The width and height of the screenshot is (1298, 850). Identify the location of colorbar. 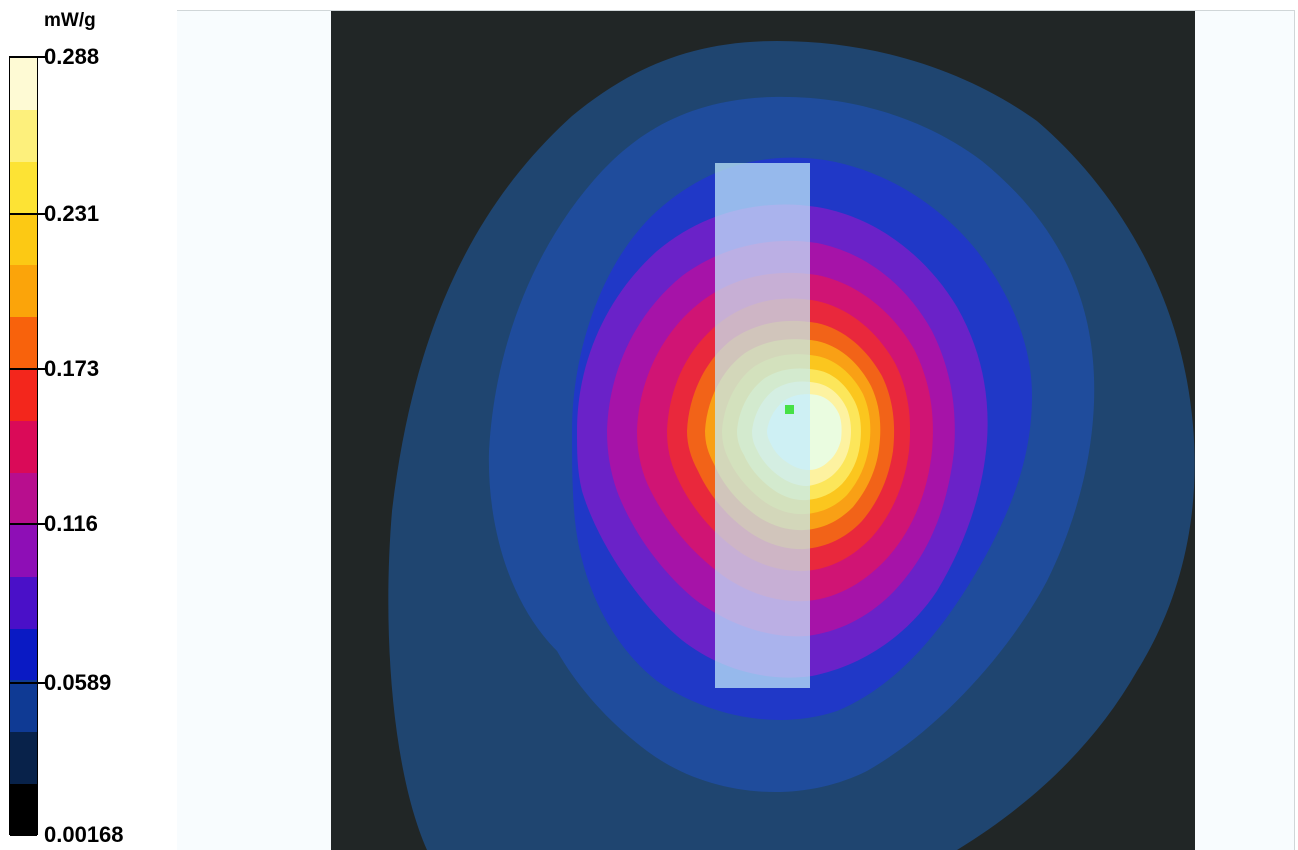
(23, 446).